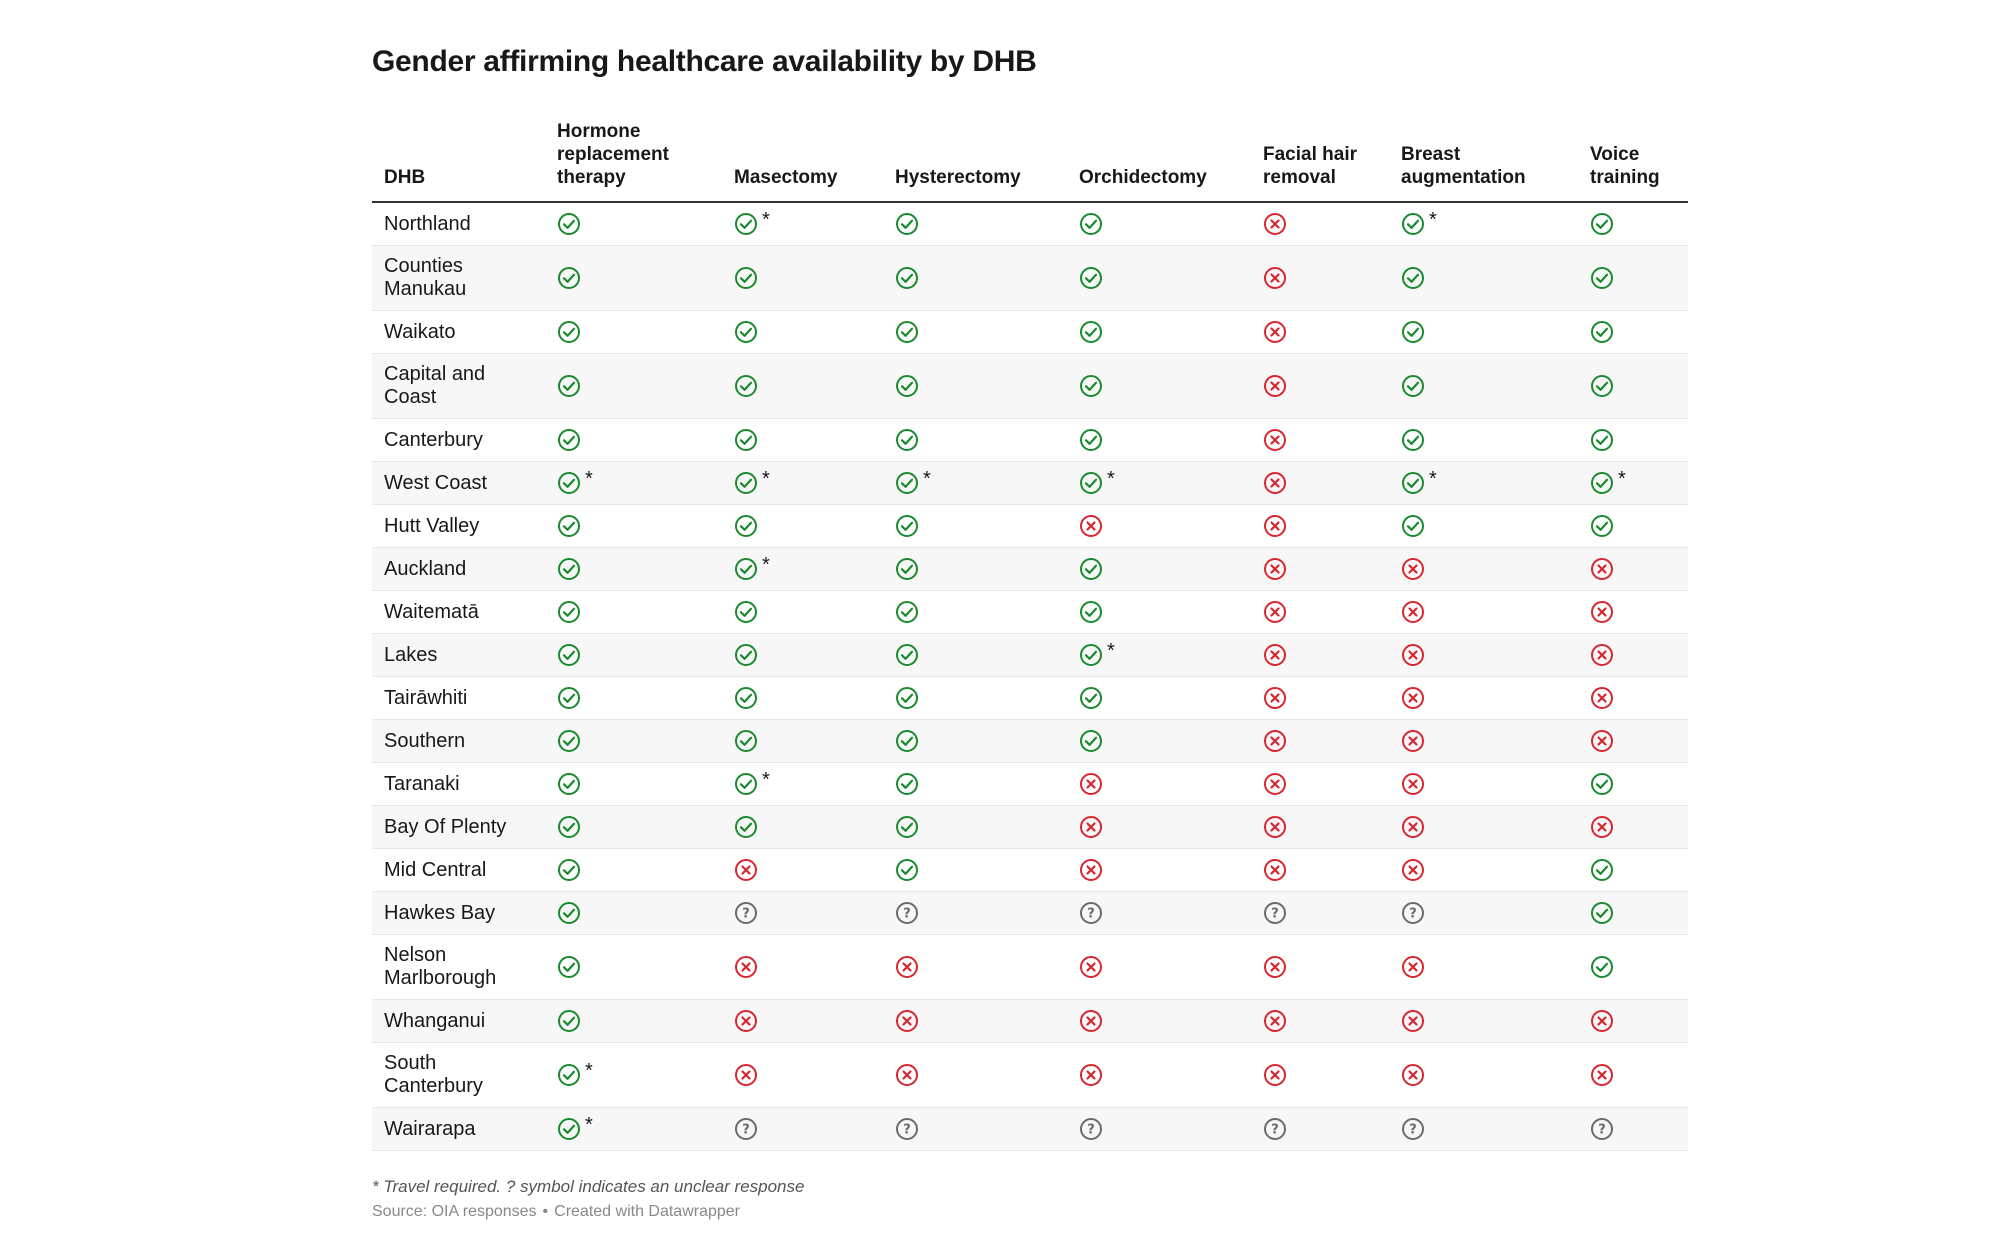  What do you see at coordinates (1030, 440) in the screenshot?
I see `table-row: Canterbury` at bounding box center [1030, 440].